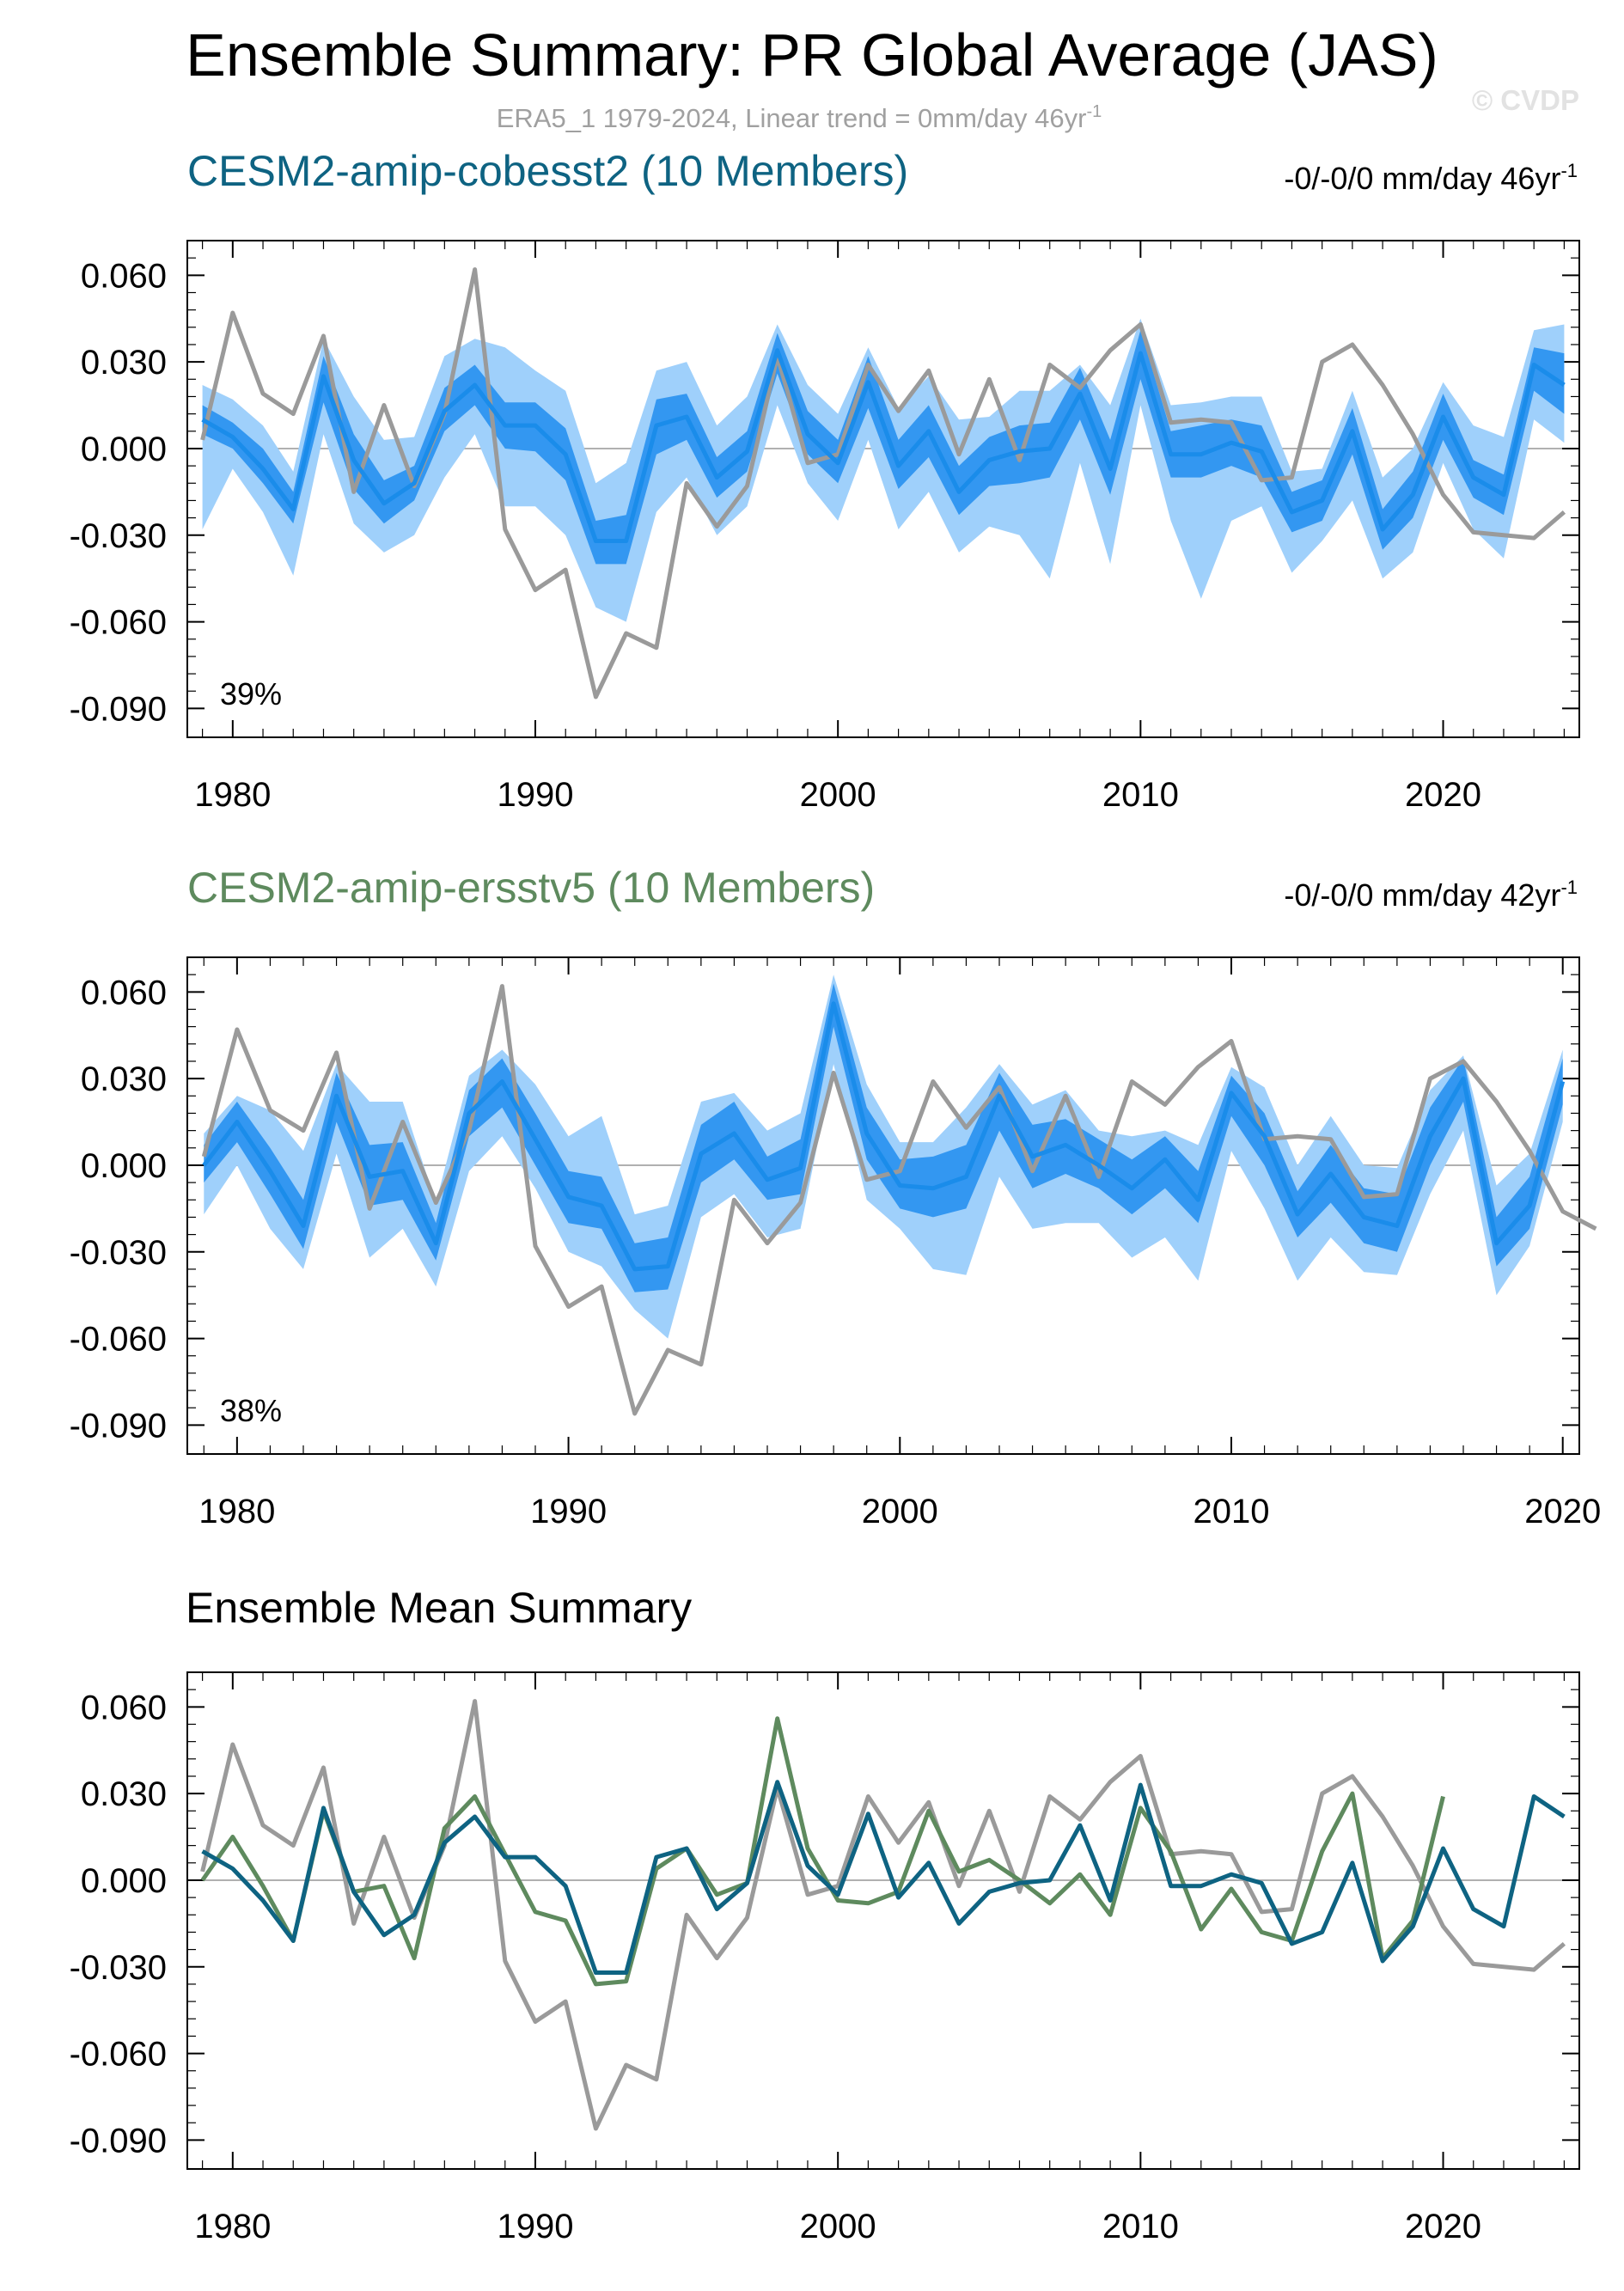  Describe the element at coordinates (251, 694) in the screenshot. I see `panel-cobesst2-percent: 39%` at that location.